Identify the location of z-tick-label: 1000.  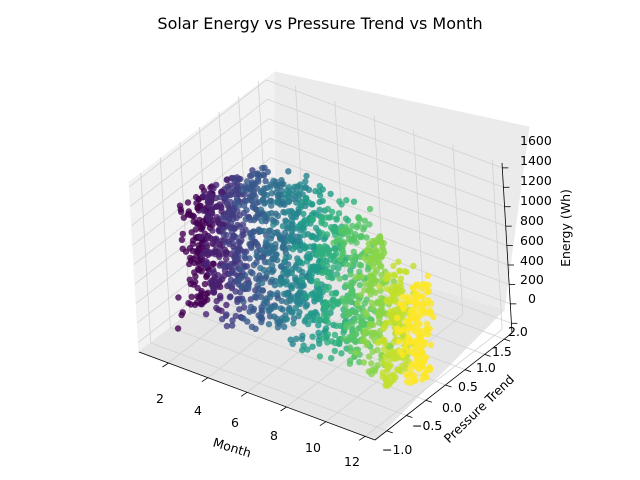
(536, 200).